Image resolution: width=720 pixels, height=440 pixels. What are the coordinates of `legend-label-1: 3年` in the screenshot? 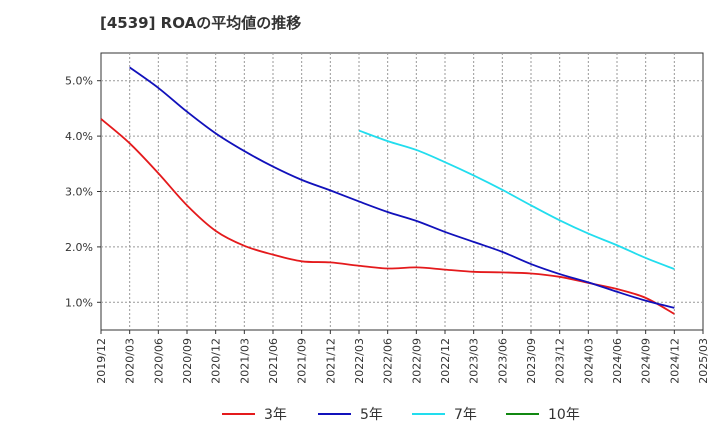 It's located at (275, 415).